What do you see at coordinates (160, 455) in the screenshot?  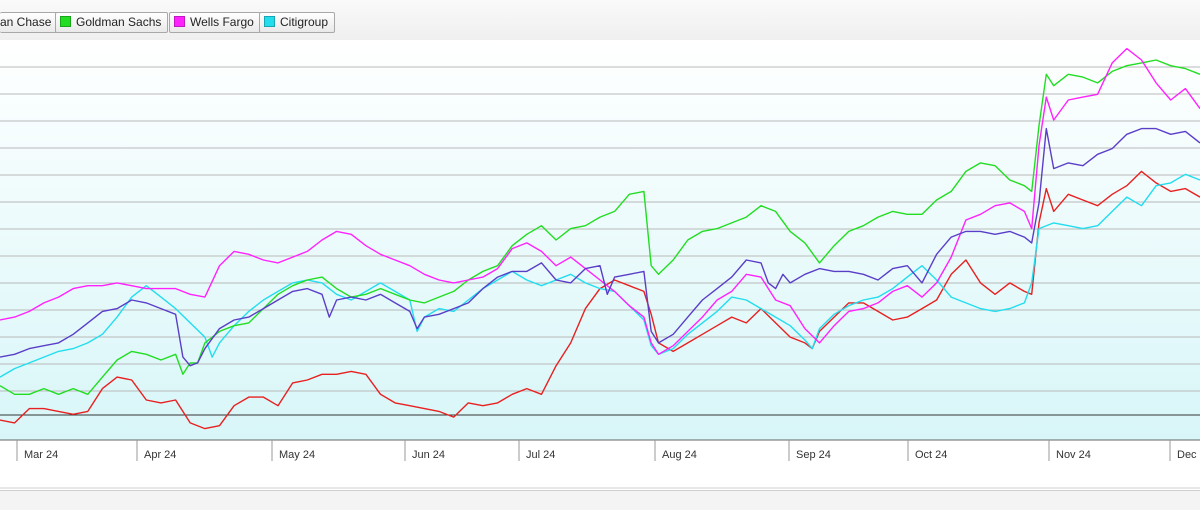 I see `x-tick-label: Apr 24` at bounding box center [160, 455].